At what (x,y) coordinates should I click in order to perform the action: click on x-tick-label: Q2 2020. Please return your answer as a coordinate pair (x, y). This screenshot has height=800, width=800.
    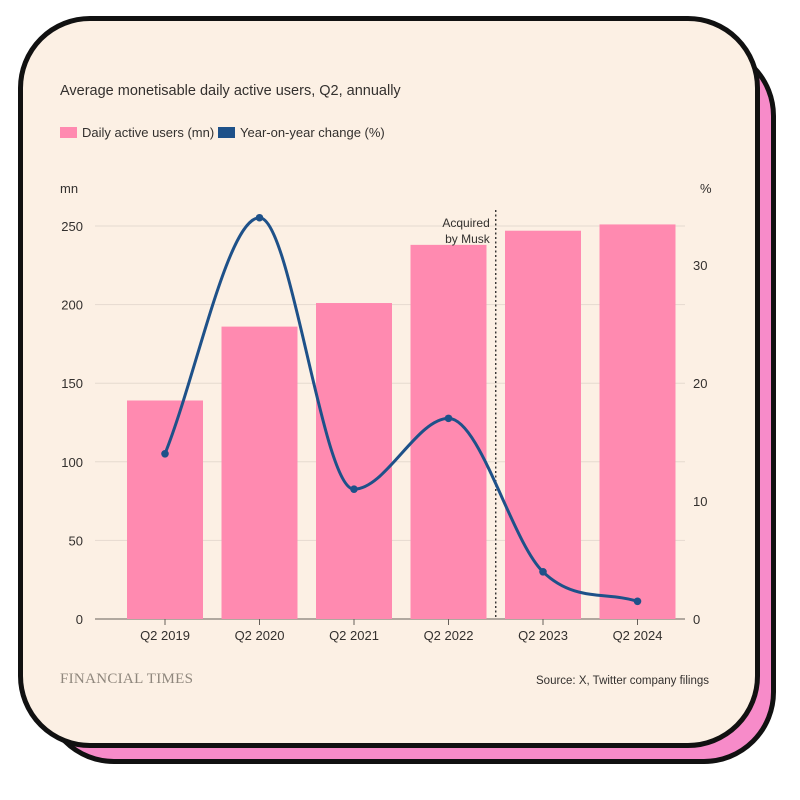
    Looking at the image, I should click on (260, 635).